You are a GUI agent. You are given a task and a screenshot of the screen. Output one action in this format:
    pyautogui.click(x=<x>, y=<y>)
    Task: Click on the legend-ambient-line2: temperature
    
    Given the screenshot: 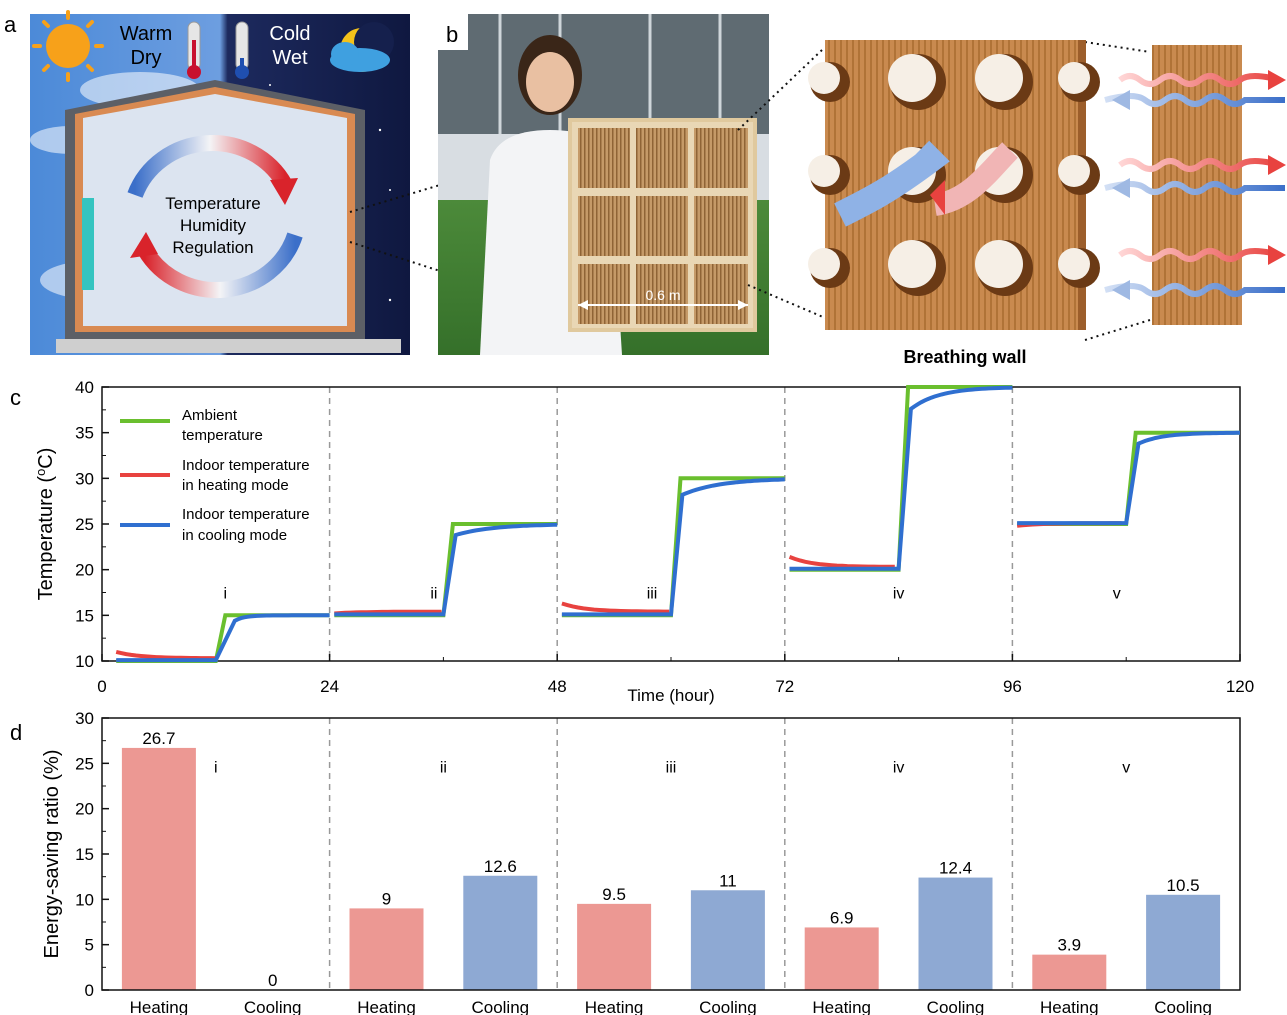 What is the action you would take?
    pyautogui.click(x=222, y=435)
    